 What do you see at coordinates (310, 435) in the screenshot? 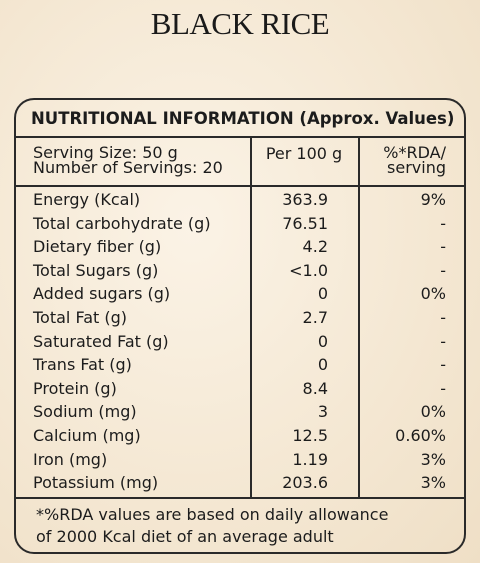
I see `per-100g-value: 12.5` at bounding box center [310, 435].